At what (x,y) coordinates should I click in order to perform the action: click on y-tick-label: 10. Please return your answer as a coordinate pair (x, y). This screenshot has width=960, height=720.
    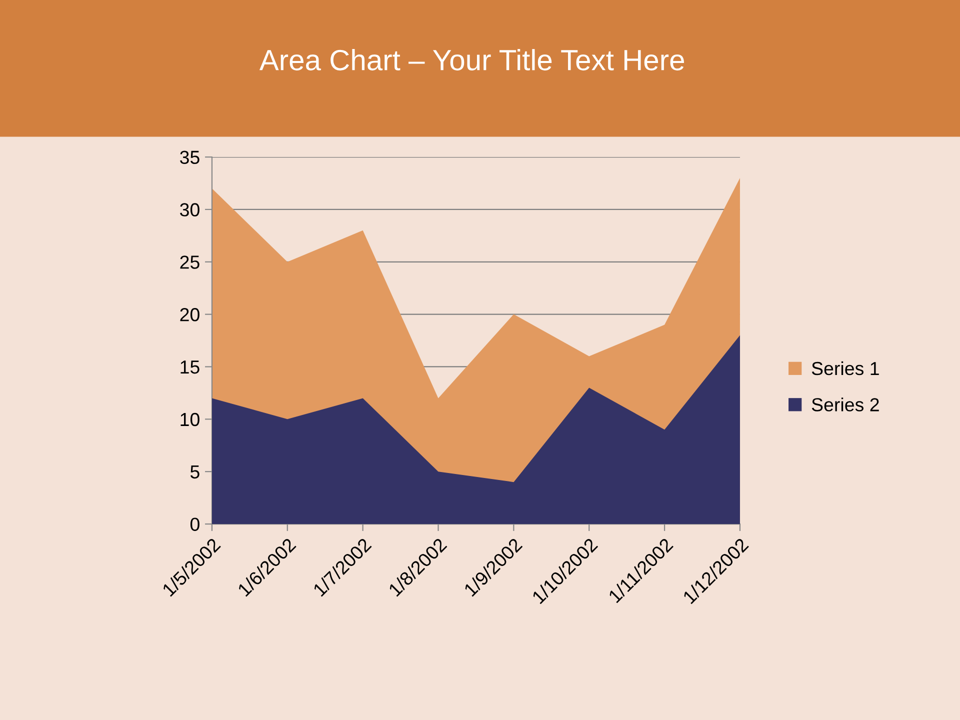
    Looking at the image, I should click on (190, 419).